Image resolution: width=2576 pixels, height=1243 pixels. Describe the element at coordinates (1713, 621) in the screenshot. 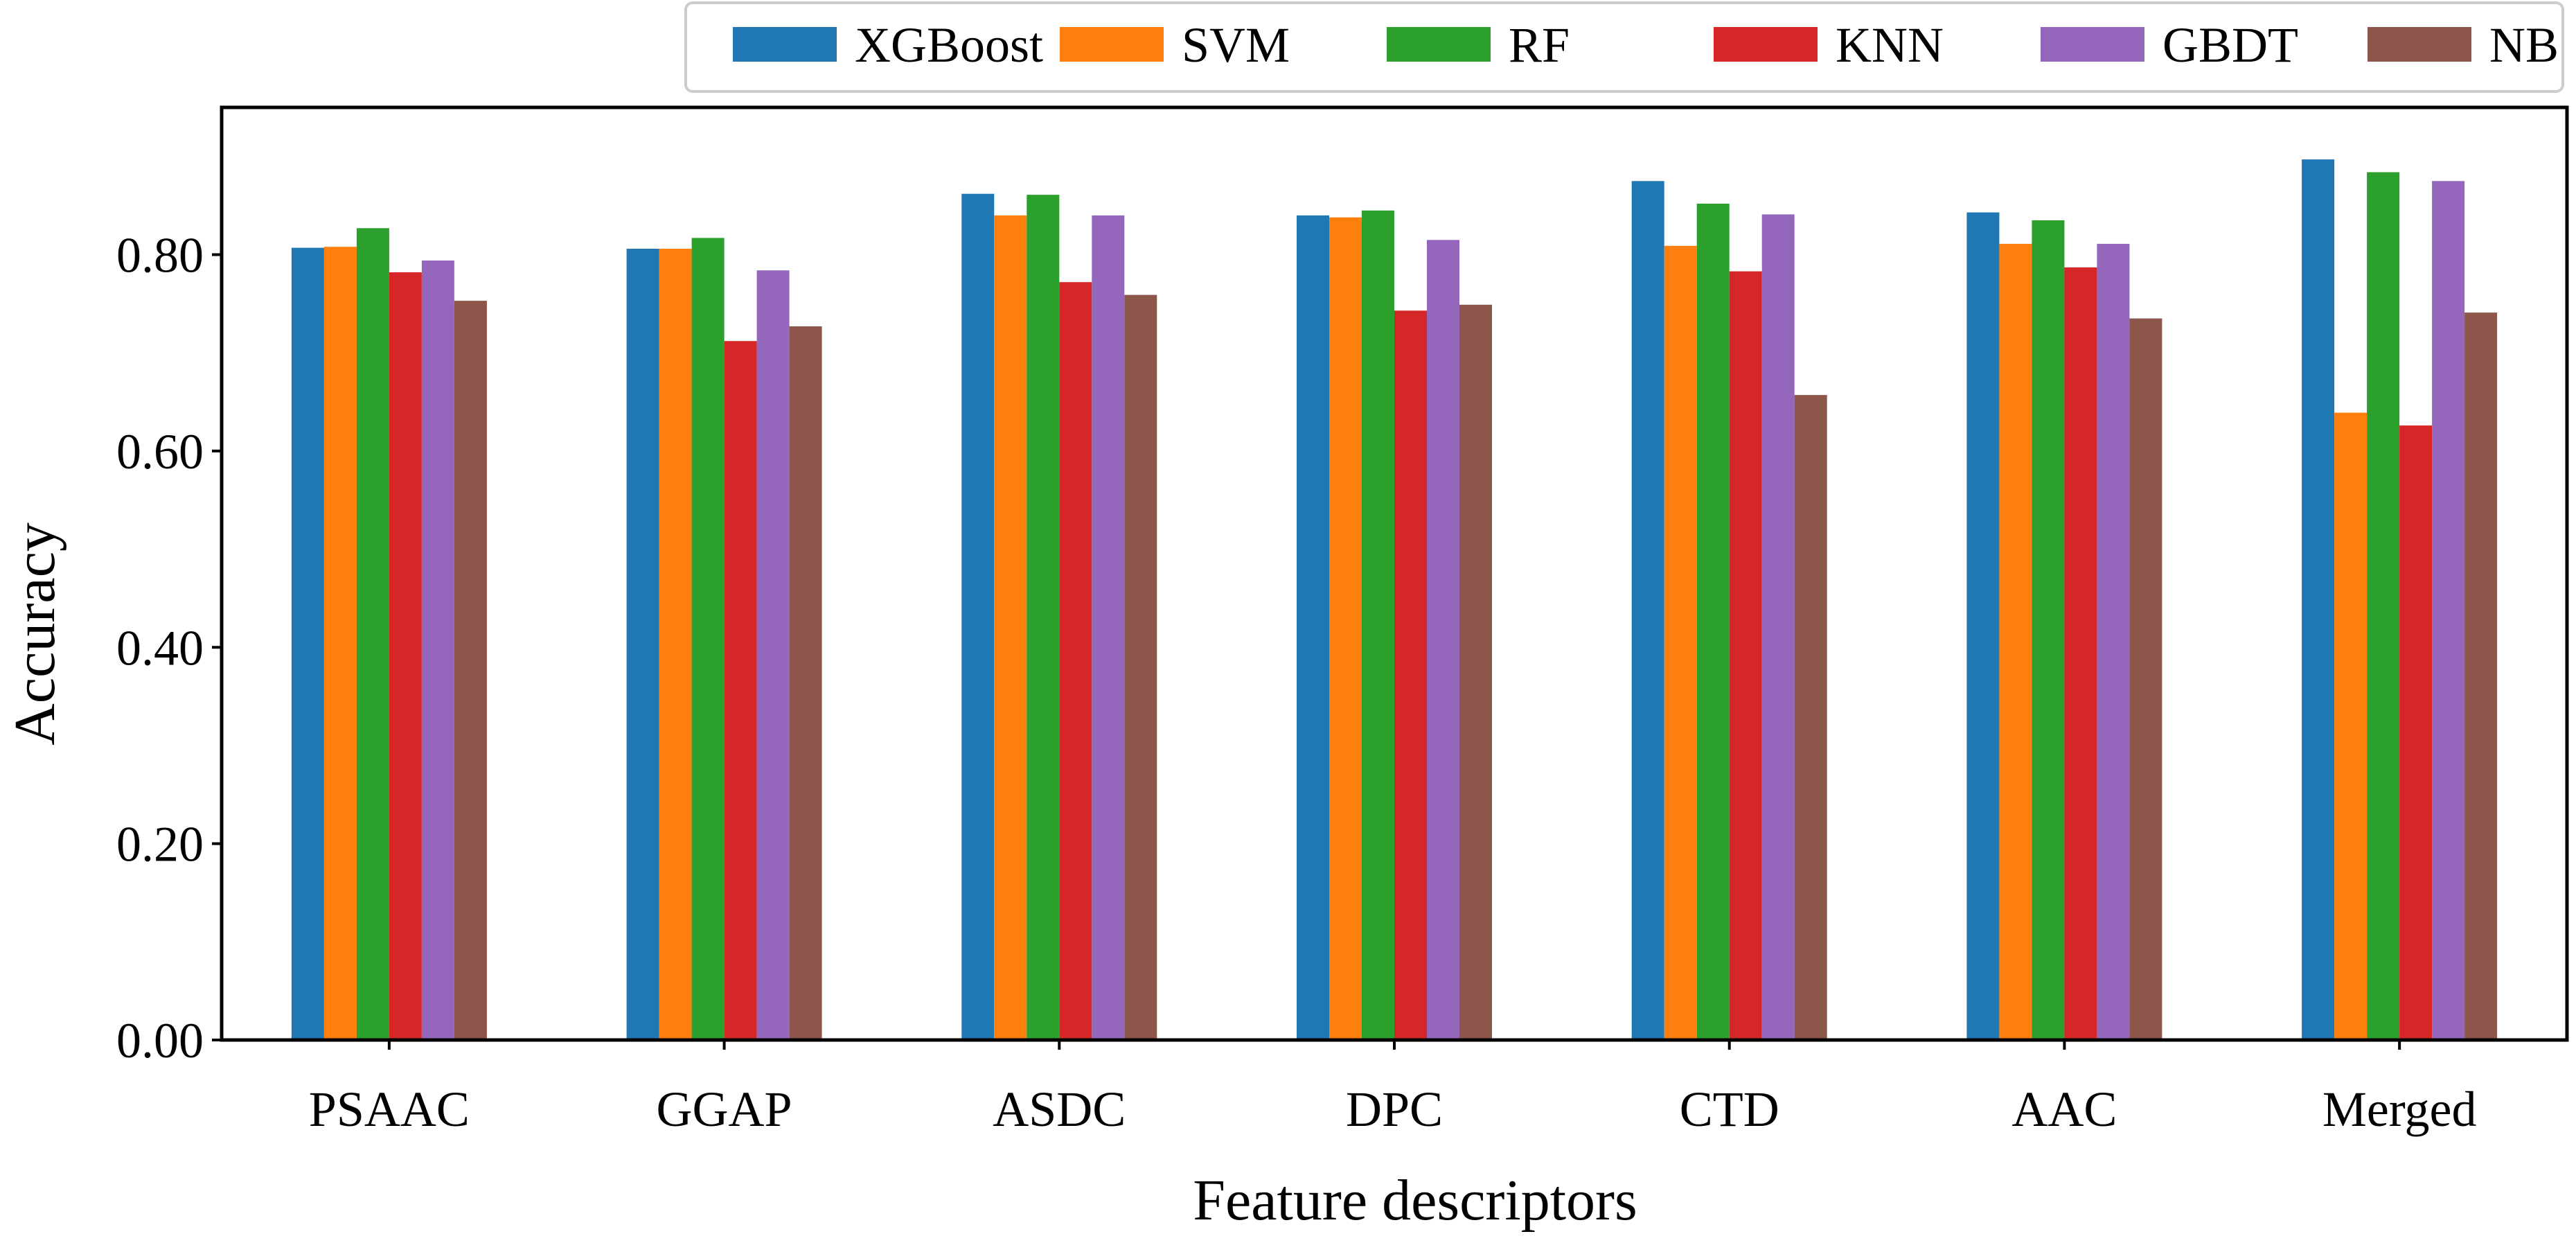

I see `bar-rf-ctd` at that location.